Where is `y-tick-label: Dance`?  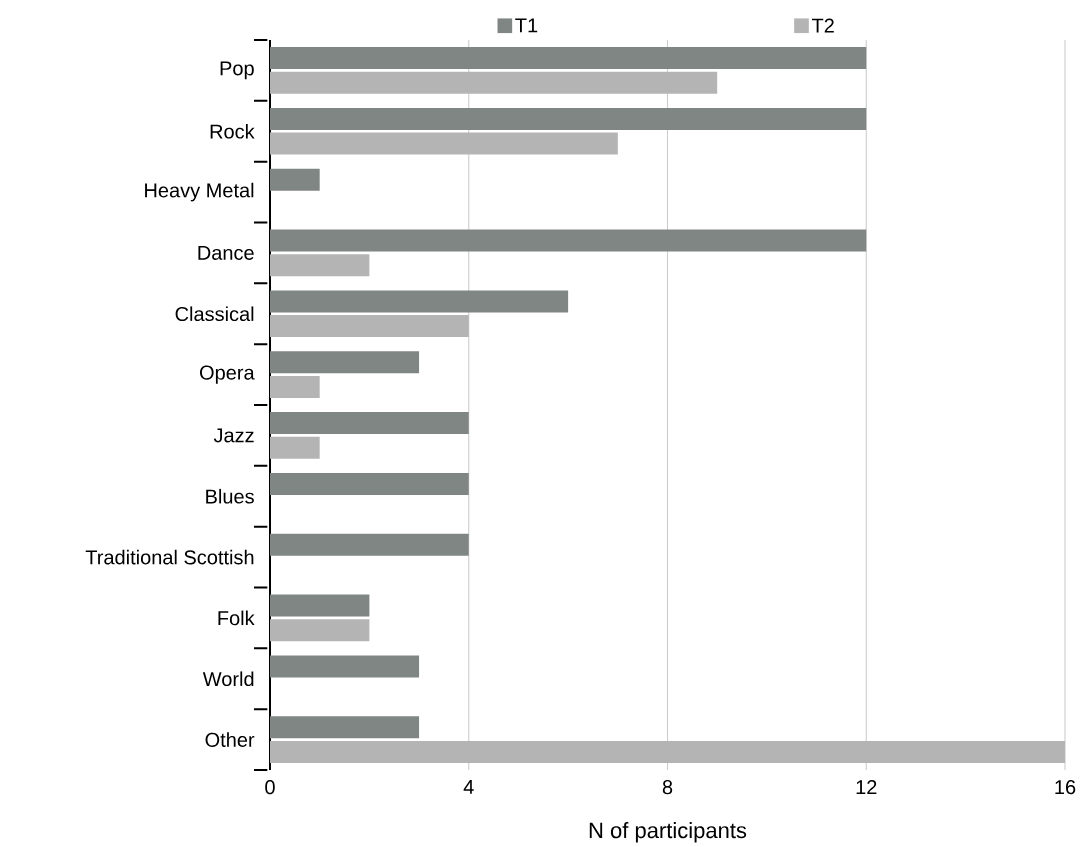
y-tick-label: Dance is located at coordinates (226, 252).